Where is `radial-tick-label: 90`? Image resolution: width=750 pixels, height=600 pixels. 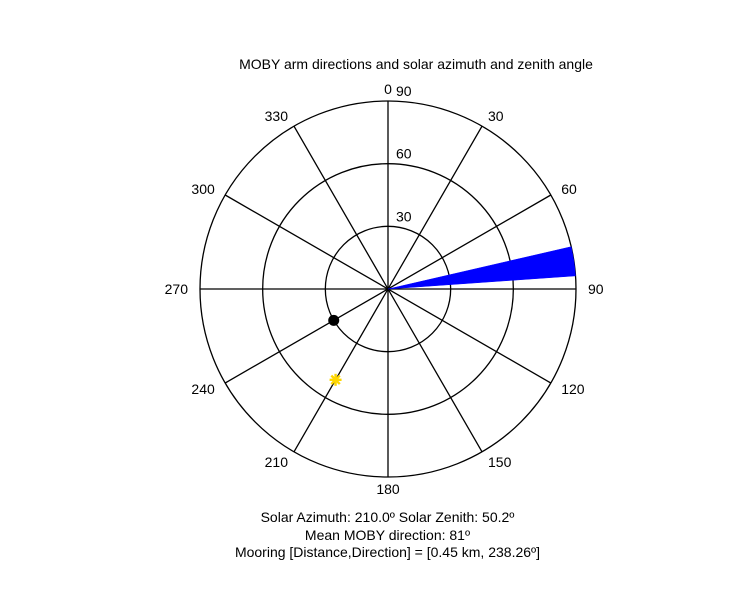
radial-tick-label: 90 is located at coordinates (404, 91).